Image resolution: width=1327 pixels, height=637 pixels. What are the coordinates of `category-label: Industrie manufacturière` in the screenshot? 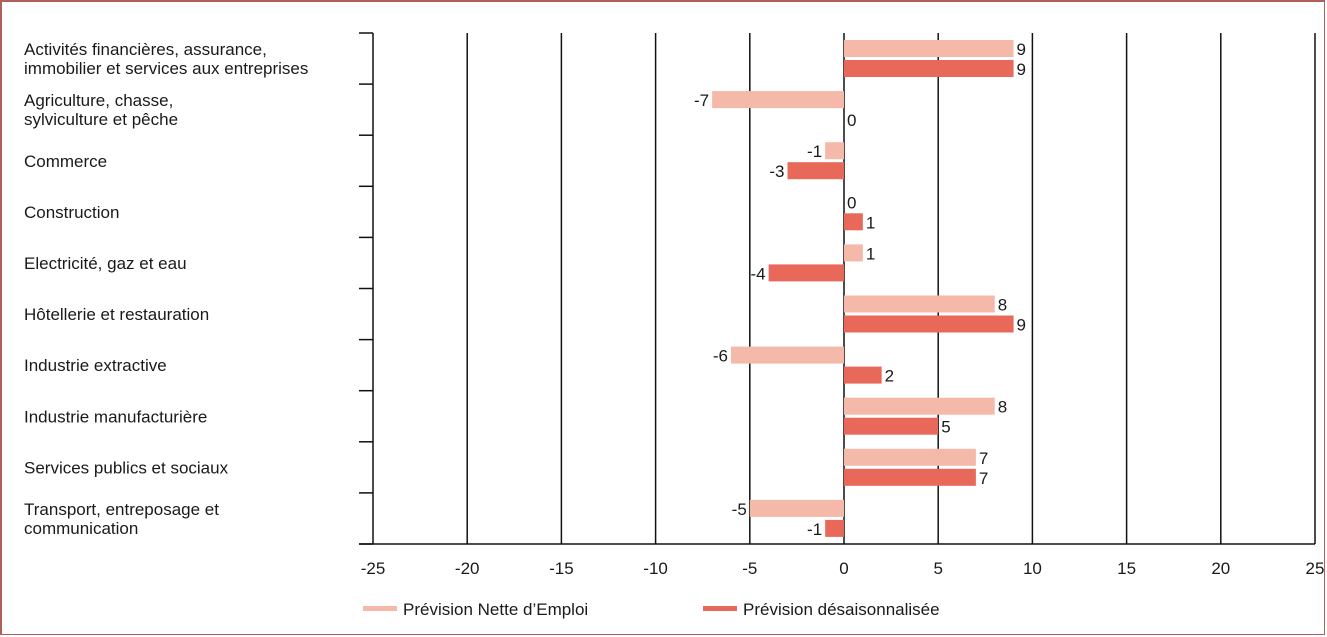 It's located at (115, 416).